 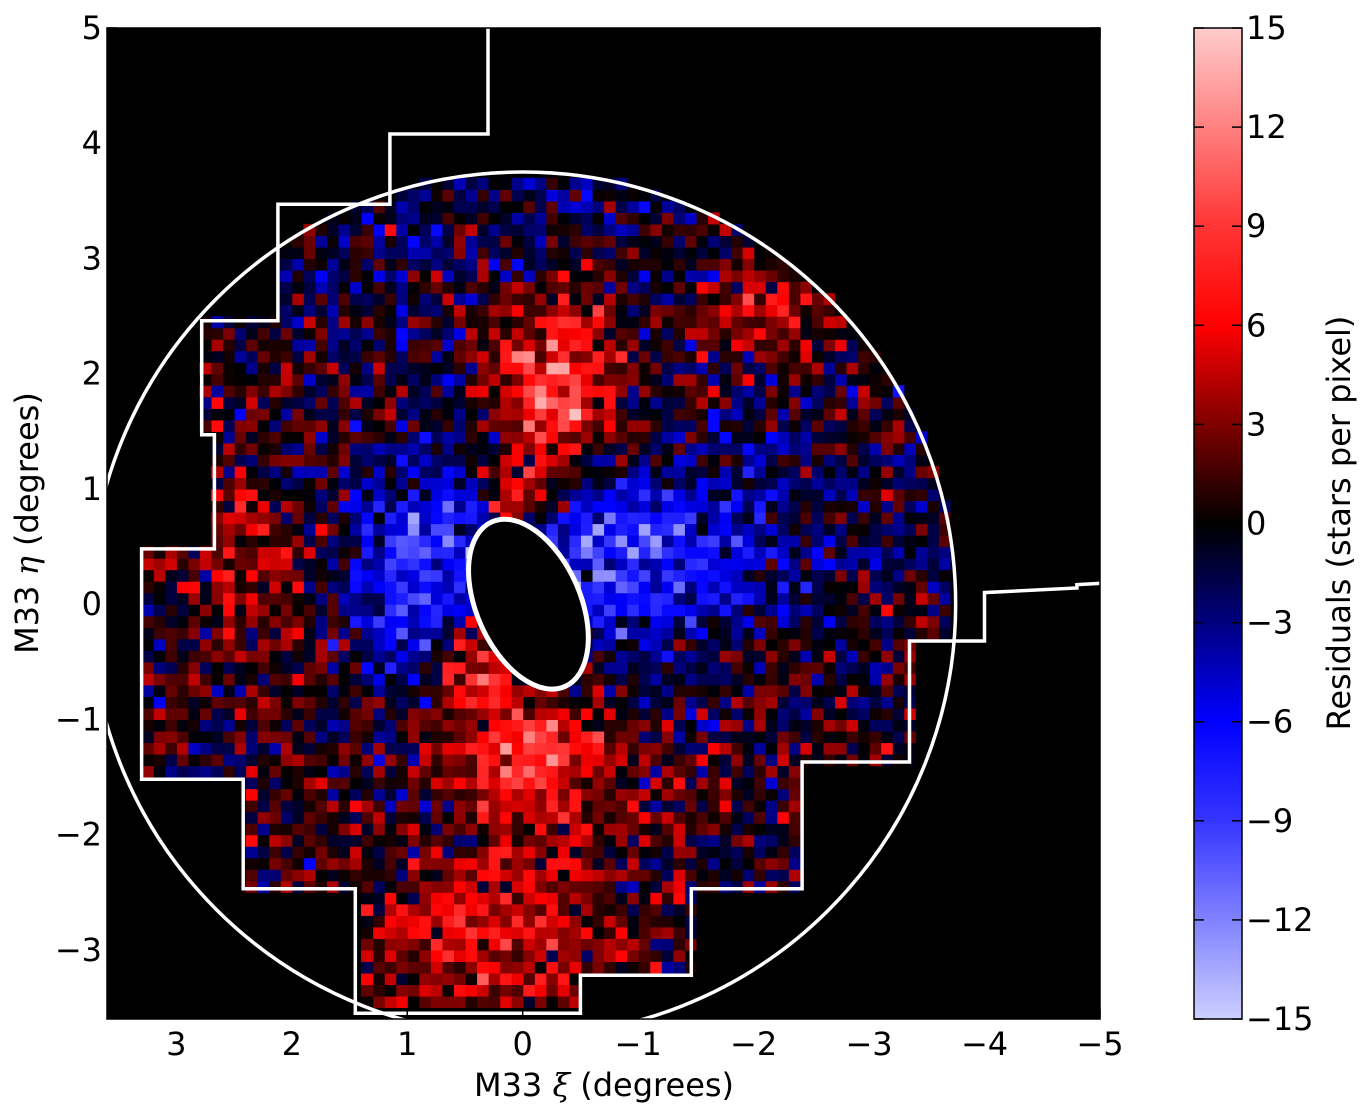 What do you see at coordinates (292, 1044) in the screenshot?
I see `x-tick-label: 2` at bounding box center [292, 1044].